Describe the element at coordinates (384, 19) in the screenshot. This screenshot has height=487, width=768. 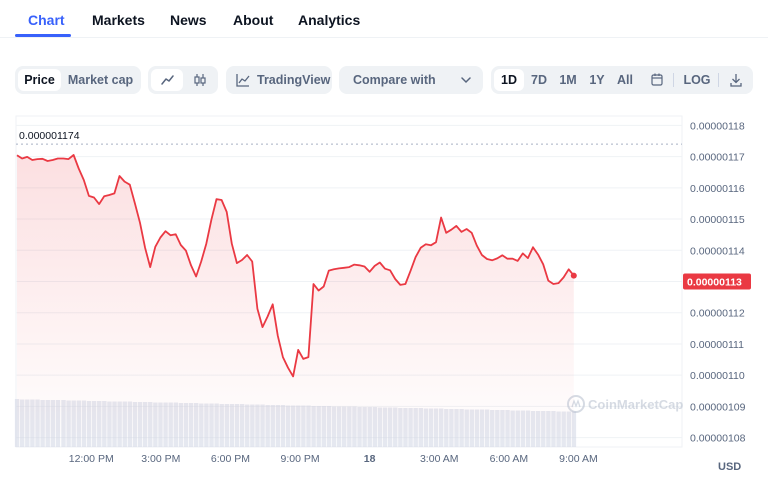
I see `section-tabs: Chart Markets News About Analytics` at that location.